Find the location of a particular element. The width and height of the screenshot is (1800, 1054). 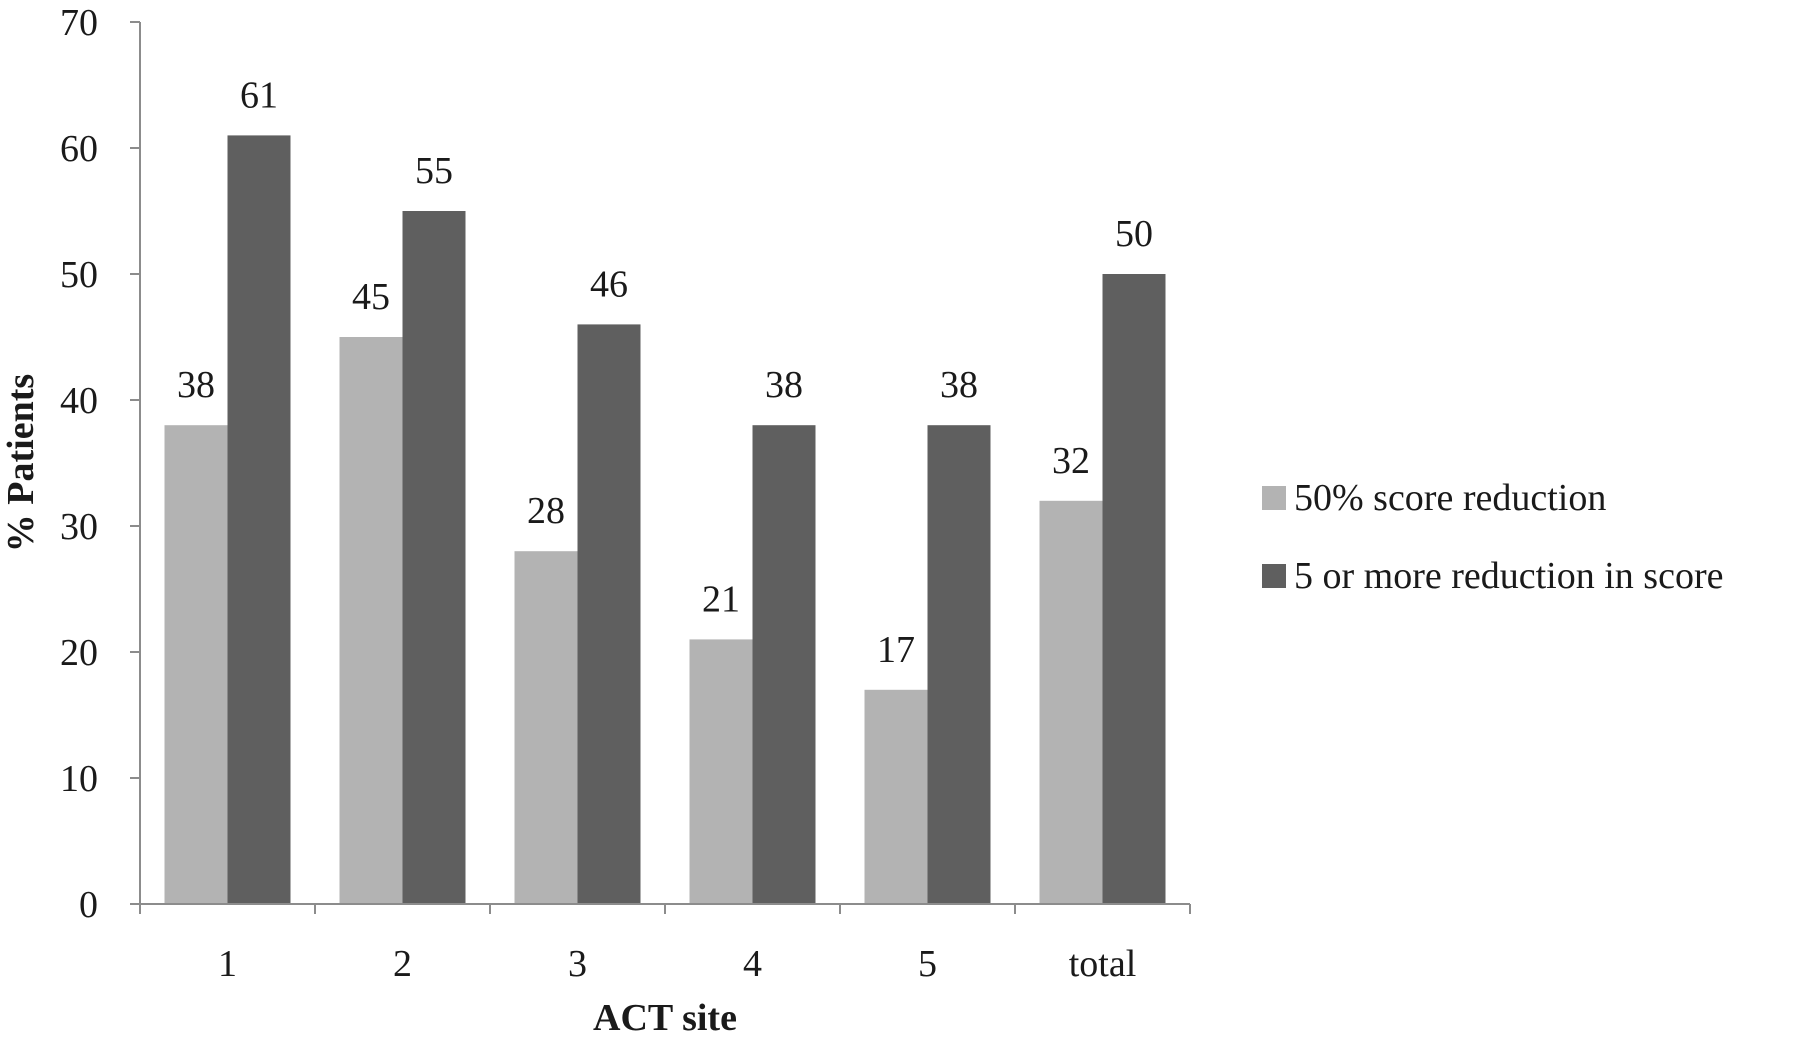

y-tick-label: 70 is located at coordinates (79, 23).